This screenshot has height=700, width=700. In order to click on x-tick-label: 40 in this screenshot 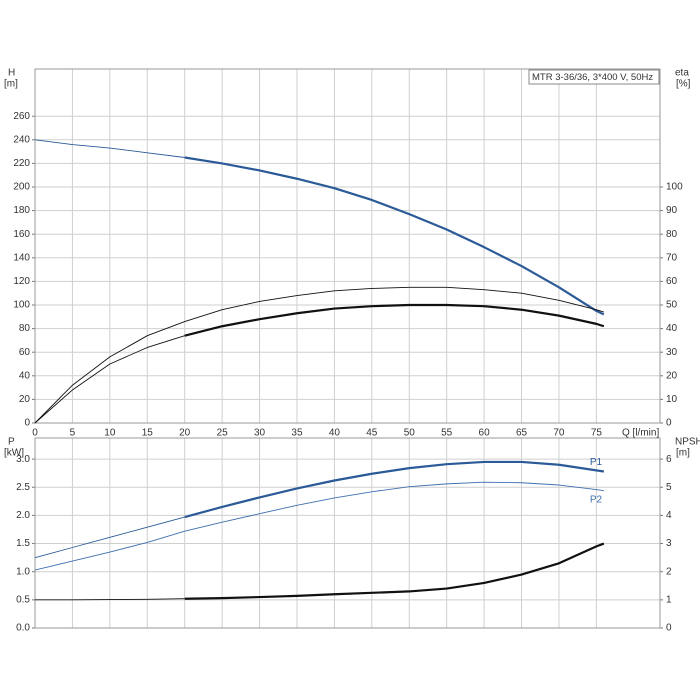, I will do `click(335, 433)`.